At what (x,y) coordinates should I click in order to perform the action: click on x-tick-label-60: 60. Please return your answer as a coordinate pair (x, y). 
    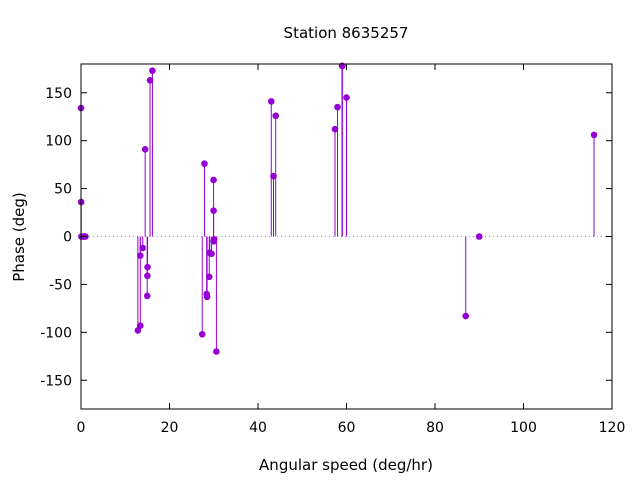
    Looking at the image, I should click on (347, 428).